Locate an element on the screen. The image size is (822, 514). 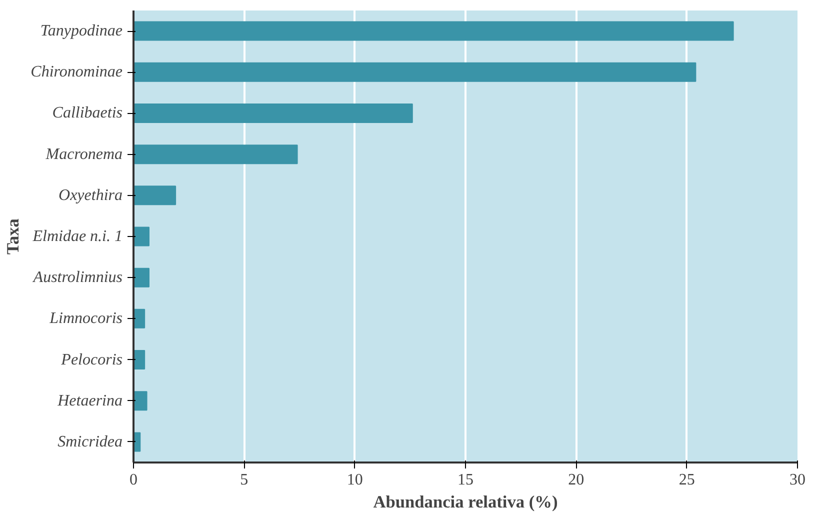
x-tick-label: 20 is located at coordinates (576, 480).